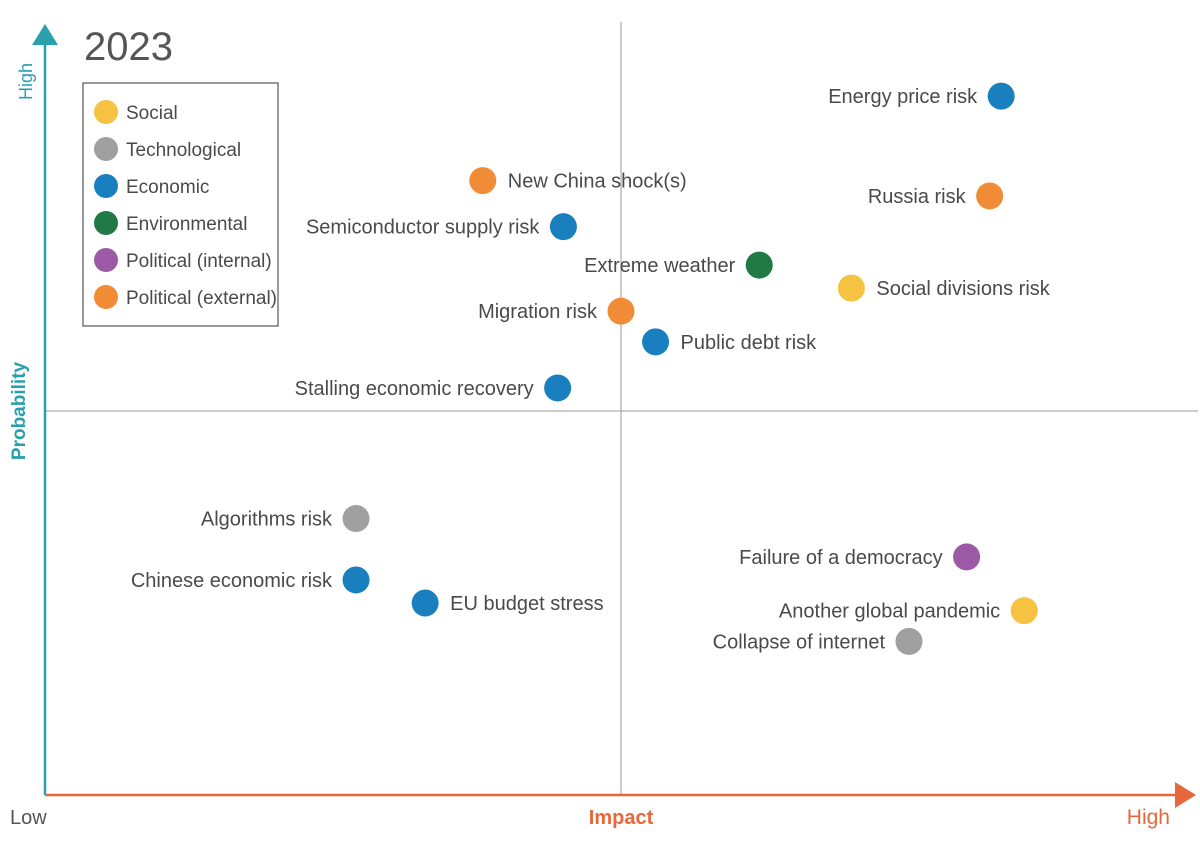 This screenshot has width=1200, height=846. Describe the element at coordinates (45, 34) in the screenshot. I see `y-axis-arrow-icon` at that location.